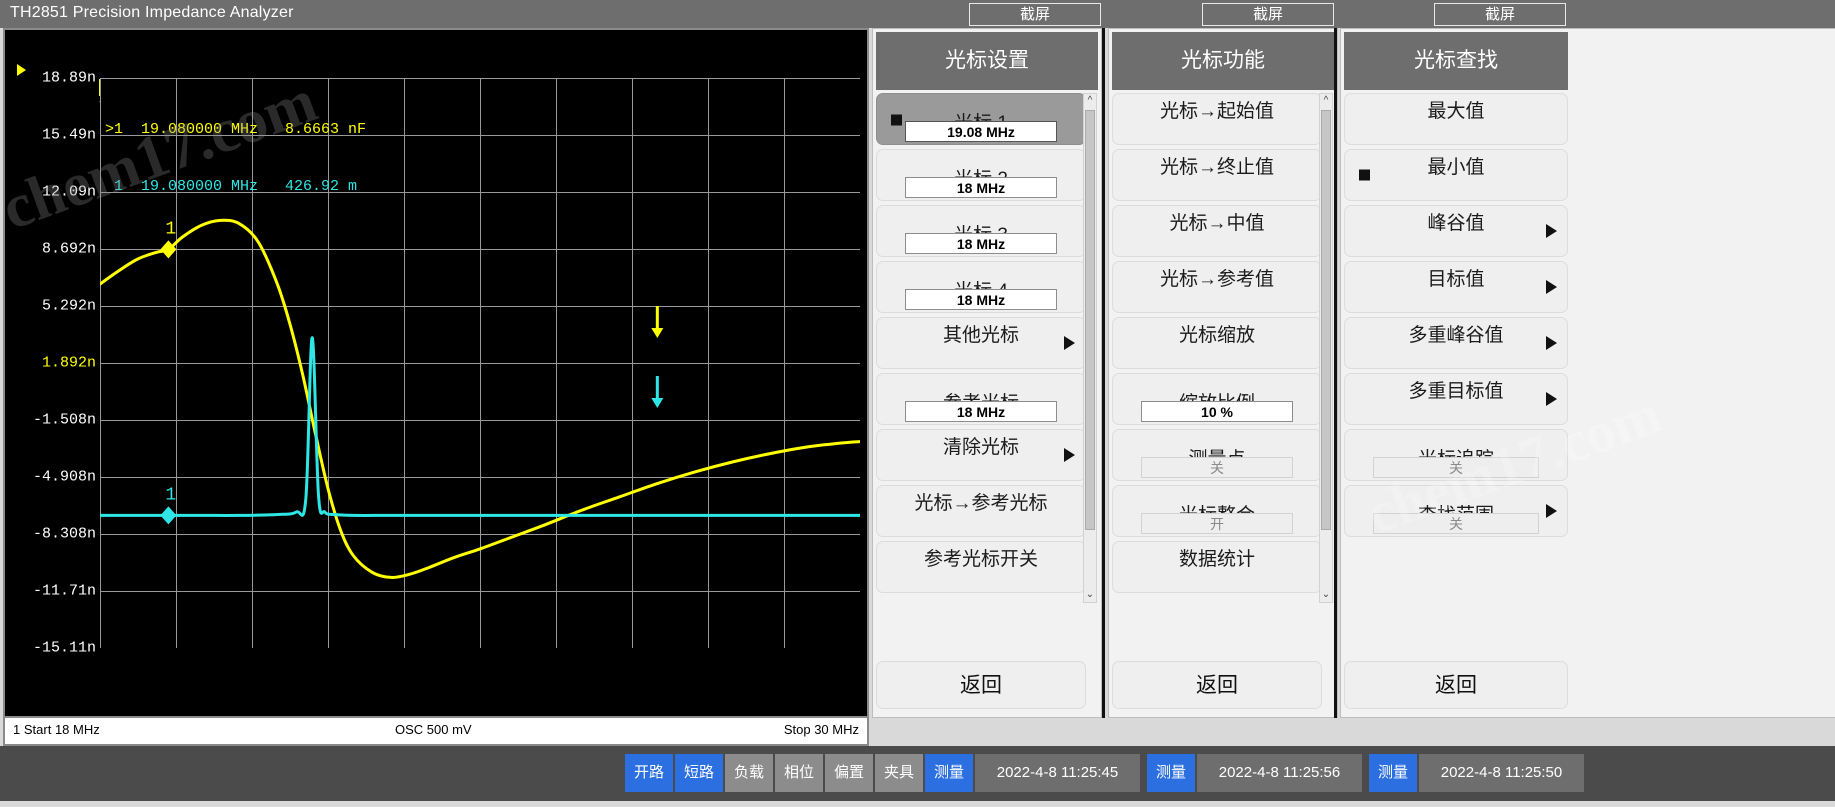 The height and width of the screenshot is (807, 1835). What do you see at coordinates (1456, 343) in the screenshot?
I see `softkey-marker-search-5: 多重峰谷值` at bounding box center [1456, 343].